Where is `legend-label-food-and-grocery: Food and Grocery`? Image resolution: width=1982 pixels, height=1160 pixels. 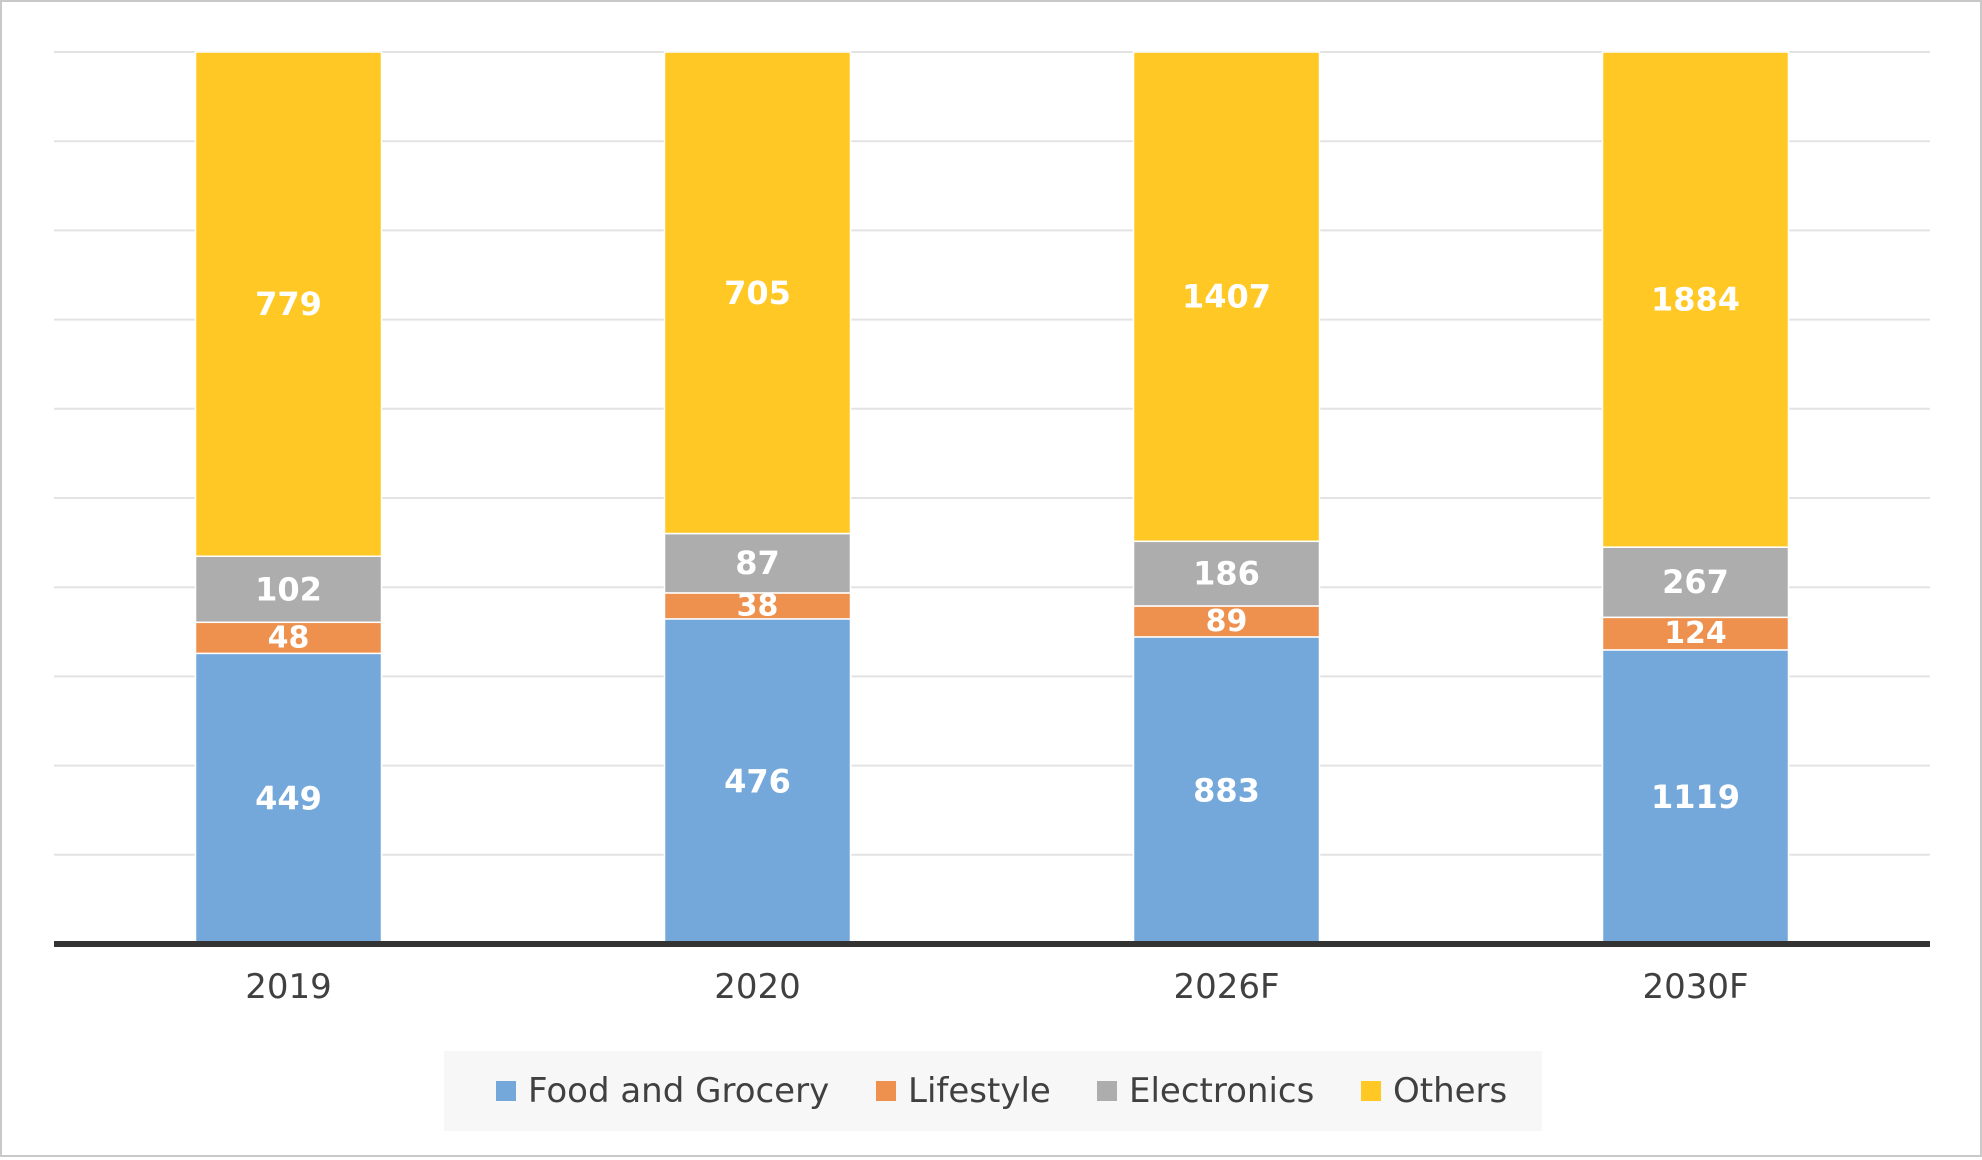
legend-label-food-and-grocery: Food and Grocery is located at coordinates (678, 1091).